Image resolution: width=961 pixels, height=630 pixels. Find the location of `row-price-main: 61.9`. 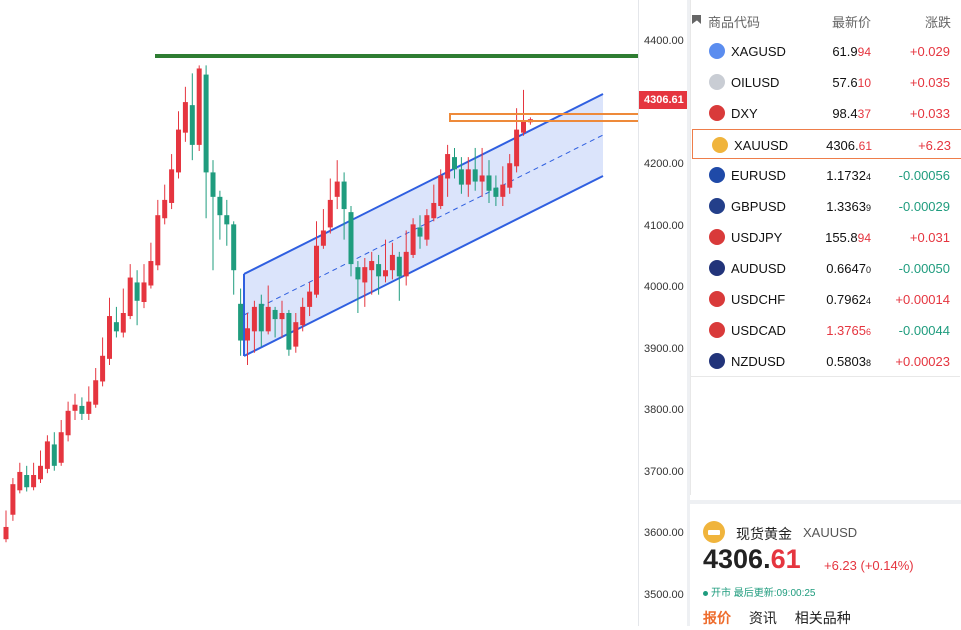

row-price-main: 61.9 is located at coordinates (845, 51).